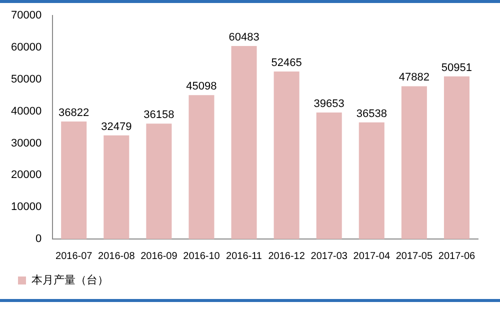  I want to click on x-tick-label: 2016-10, so click(201, 256).